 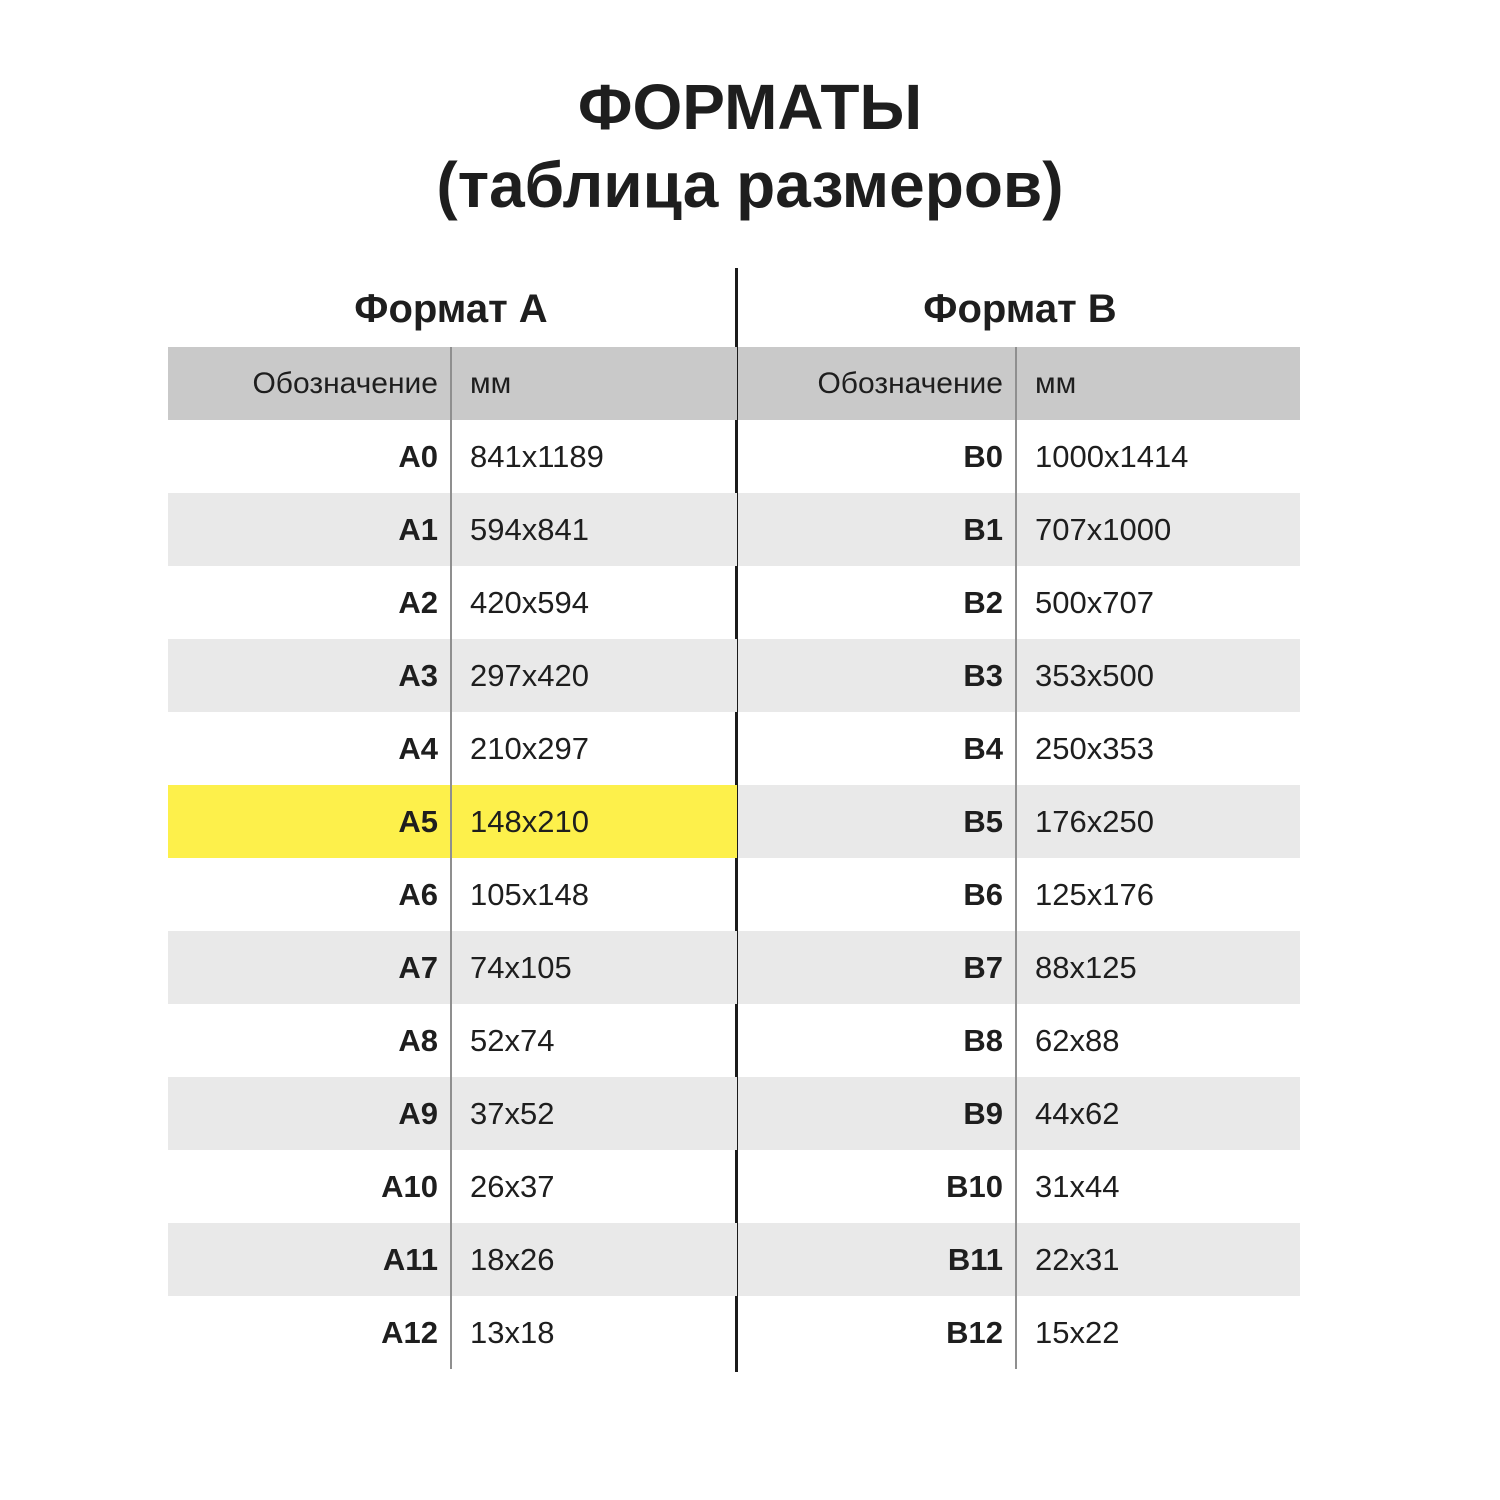 What do you see at coordinates (310, 1186) in the screenshot?
I see `format-designation: A10` at bounding box center [310, 1186].